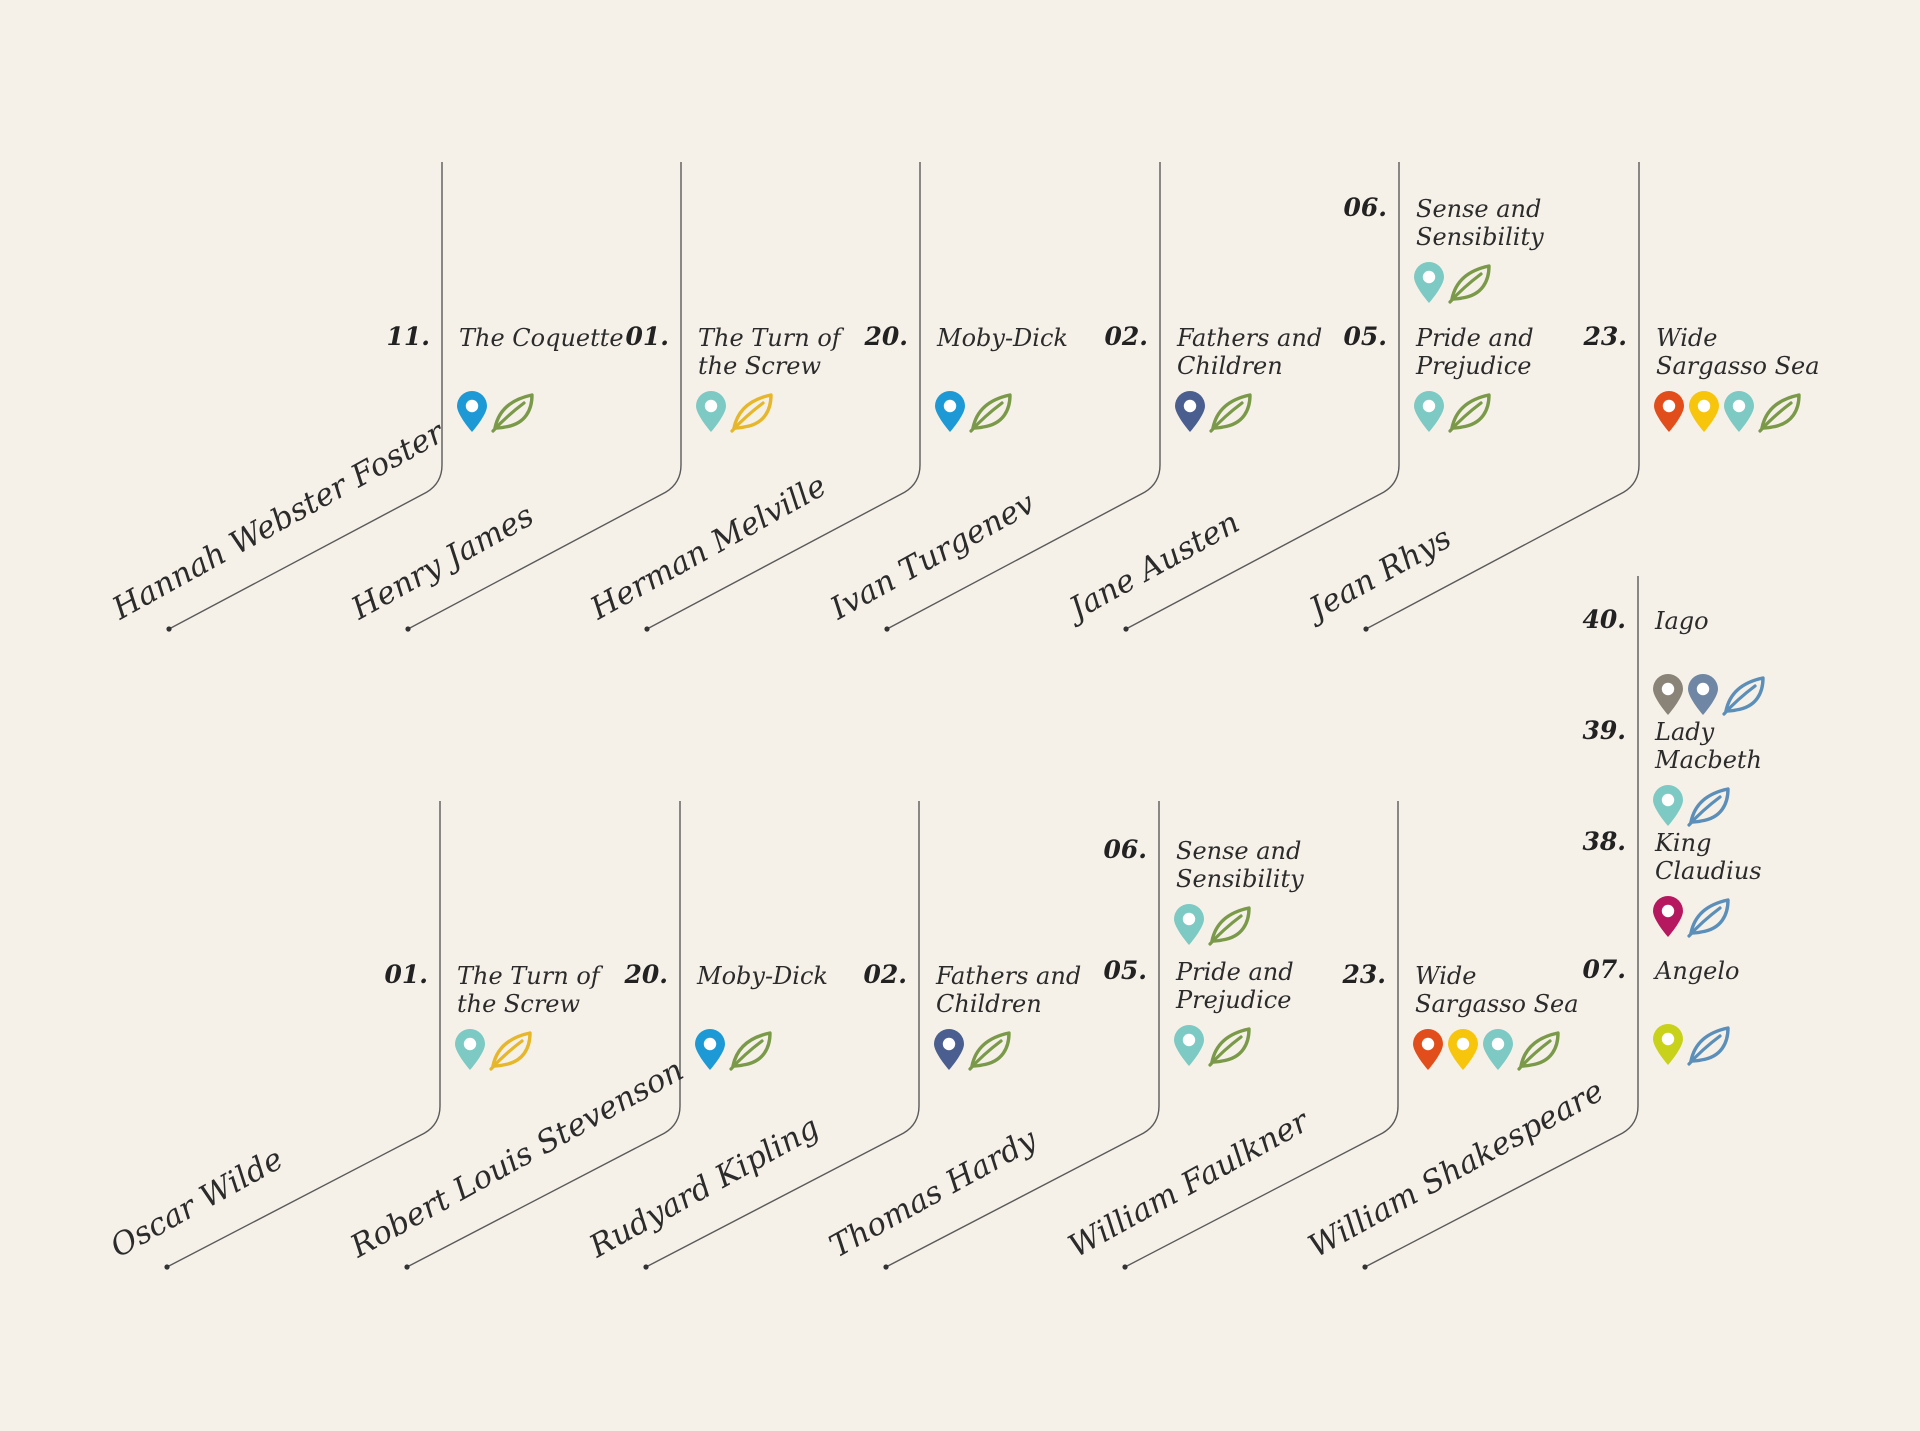  What do you see at coordinates (408, 336) in the screenshot?
I see `work-number: 11.` at bounding box center [408, 336].